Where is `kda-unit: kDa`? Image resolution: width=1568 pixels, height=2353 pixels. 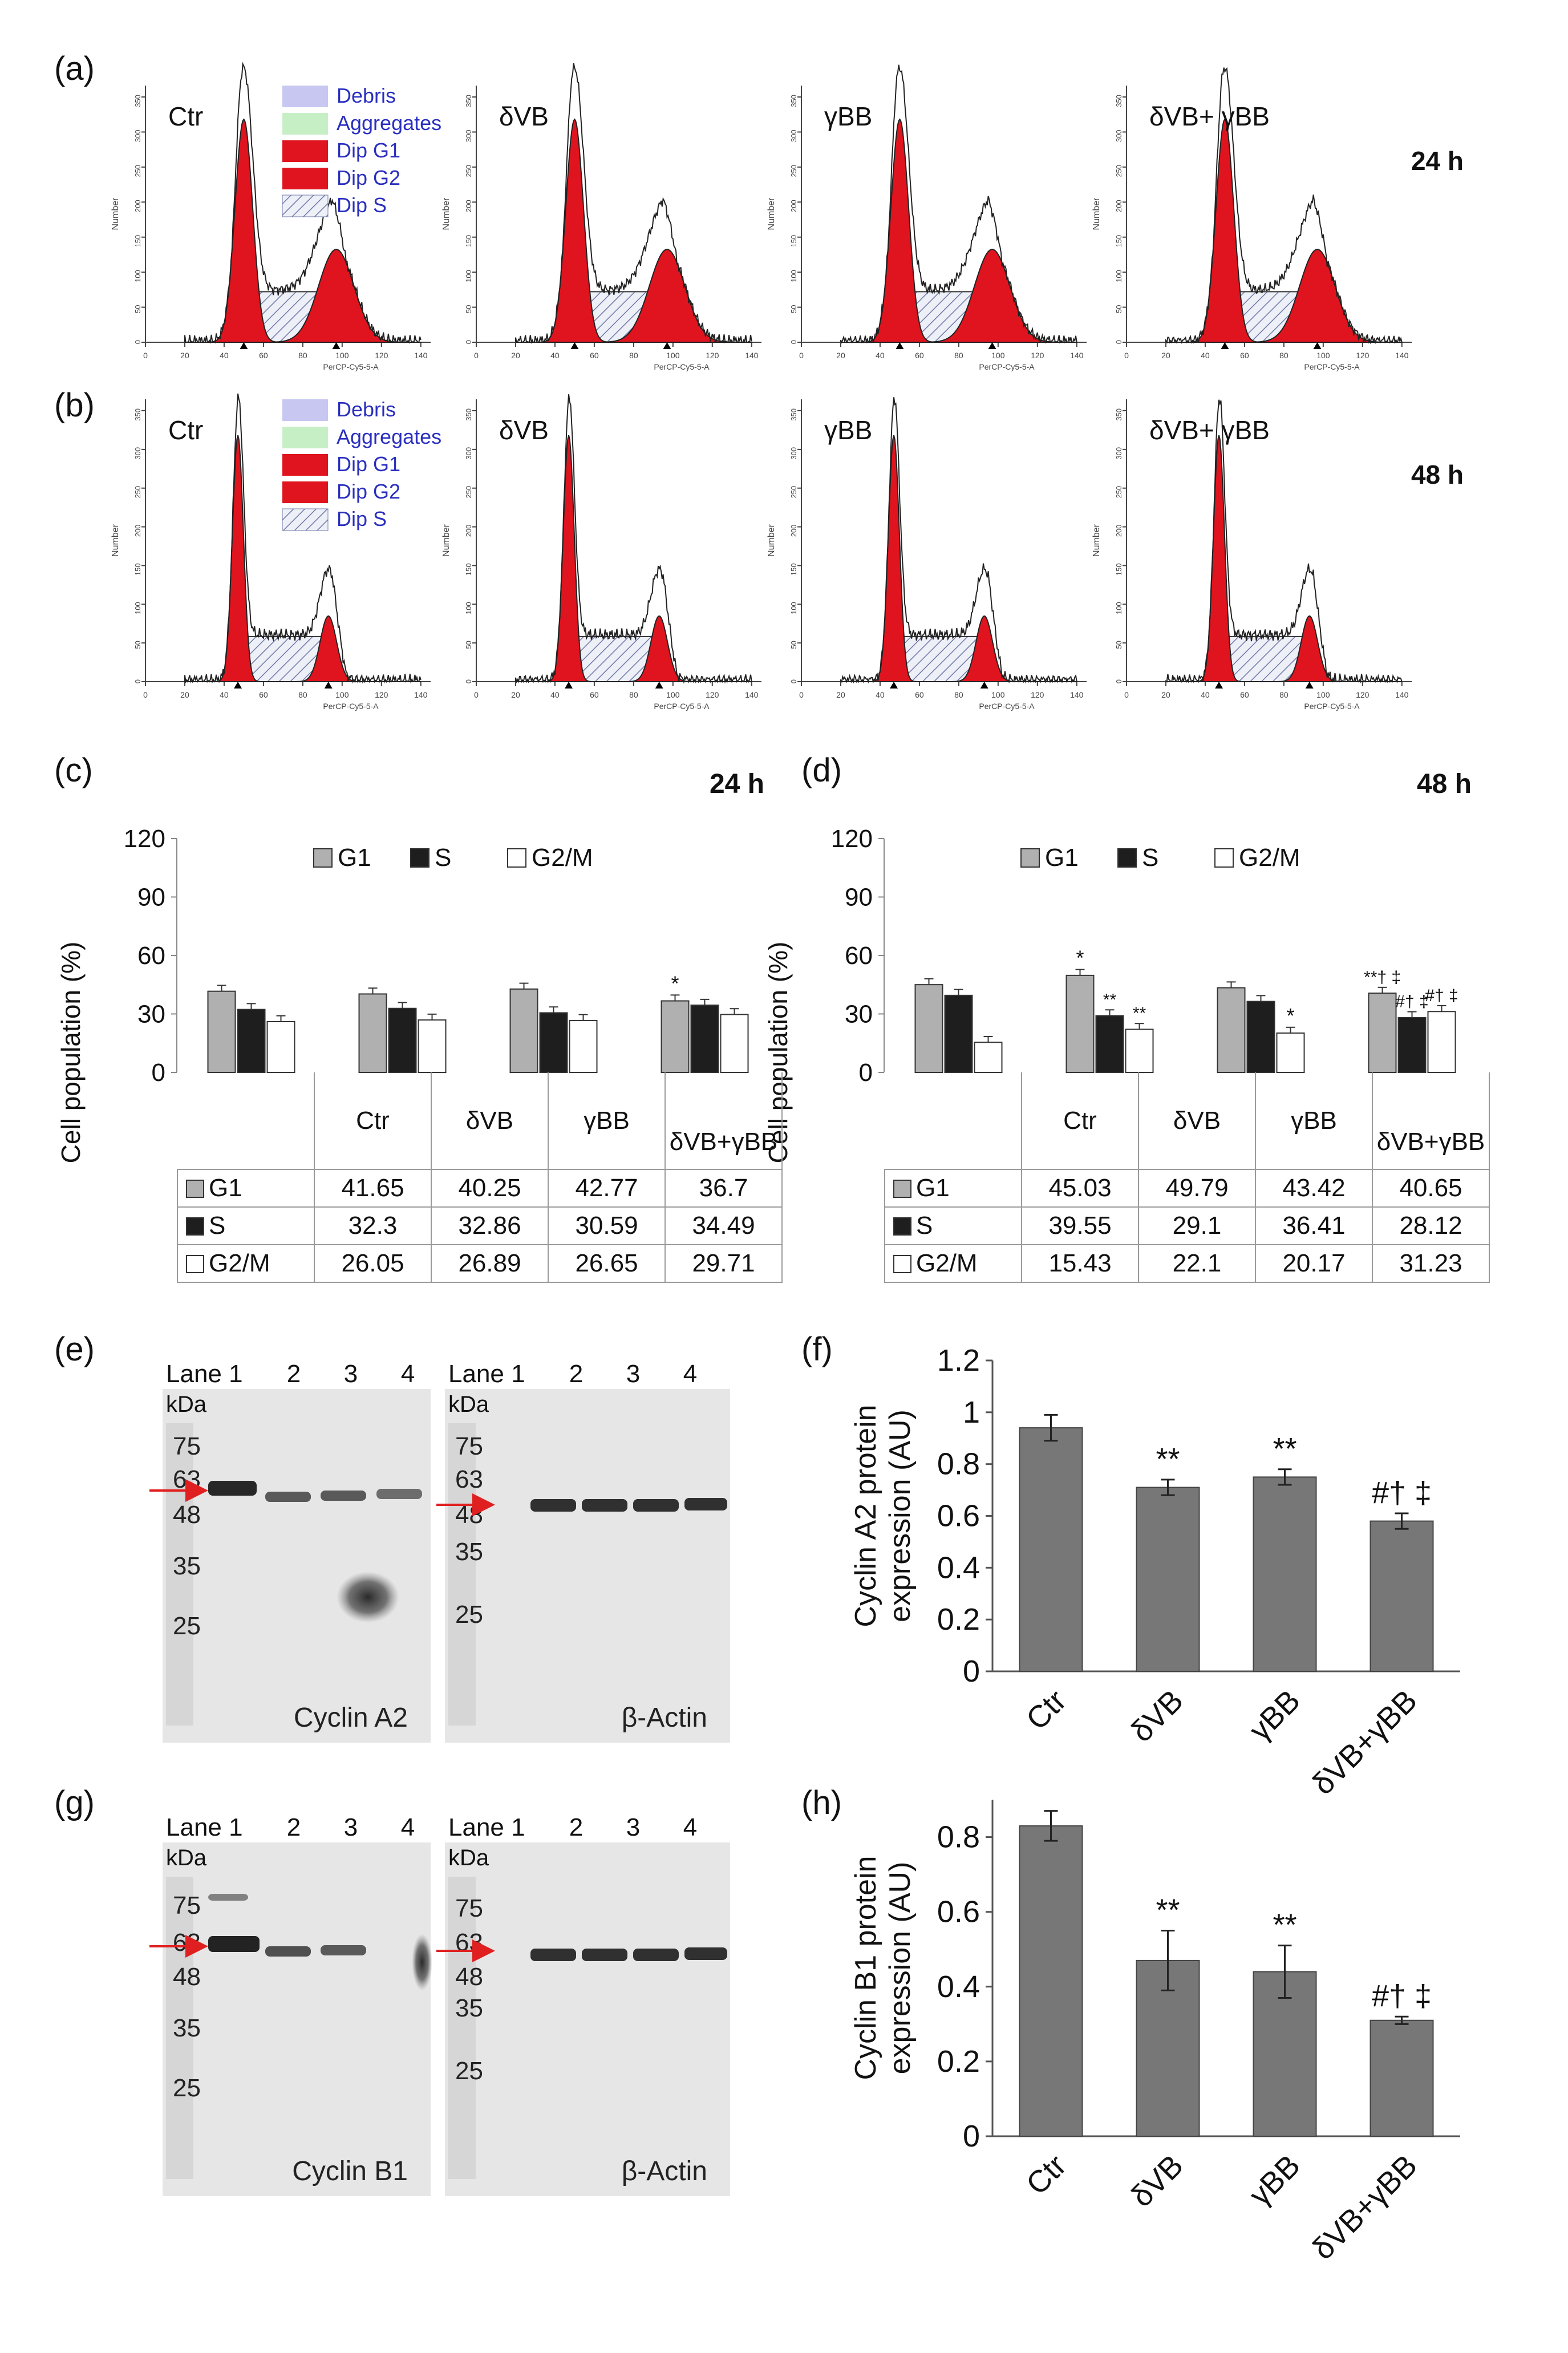 kda-unit: kDa is located at coordinates (186, 1857).